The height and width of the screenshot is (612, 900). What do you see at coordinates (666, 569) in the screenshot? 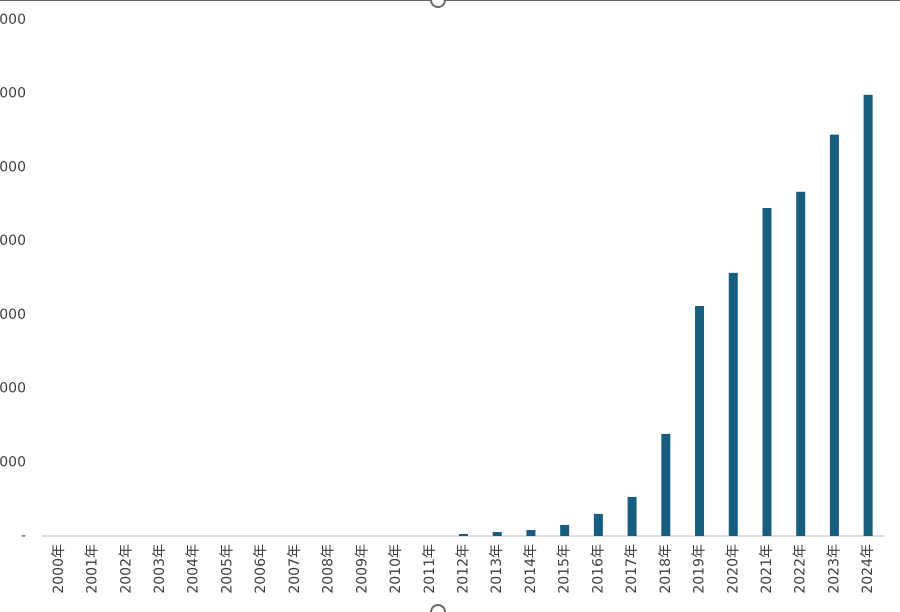
I see `x-tick-label: 2018年` at bounding box center [666, 569].